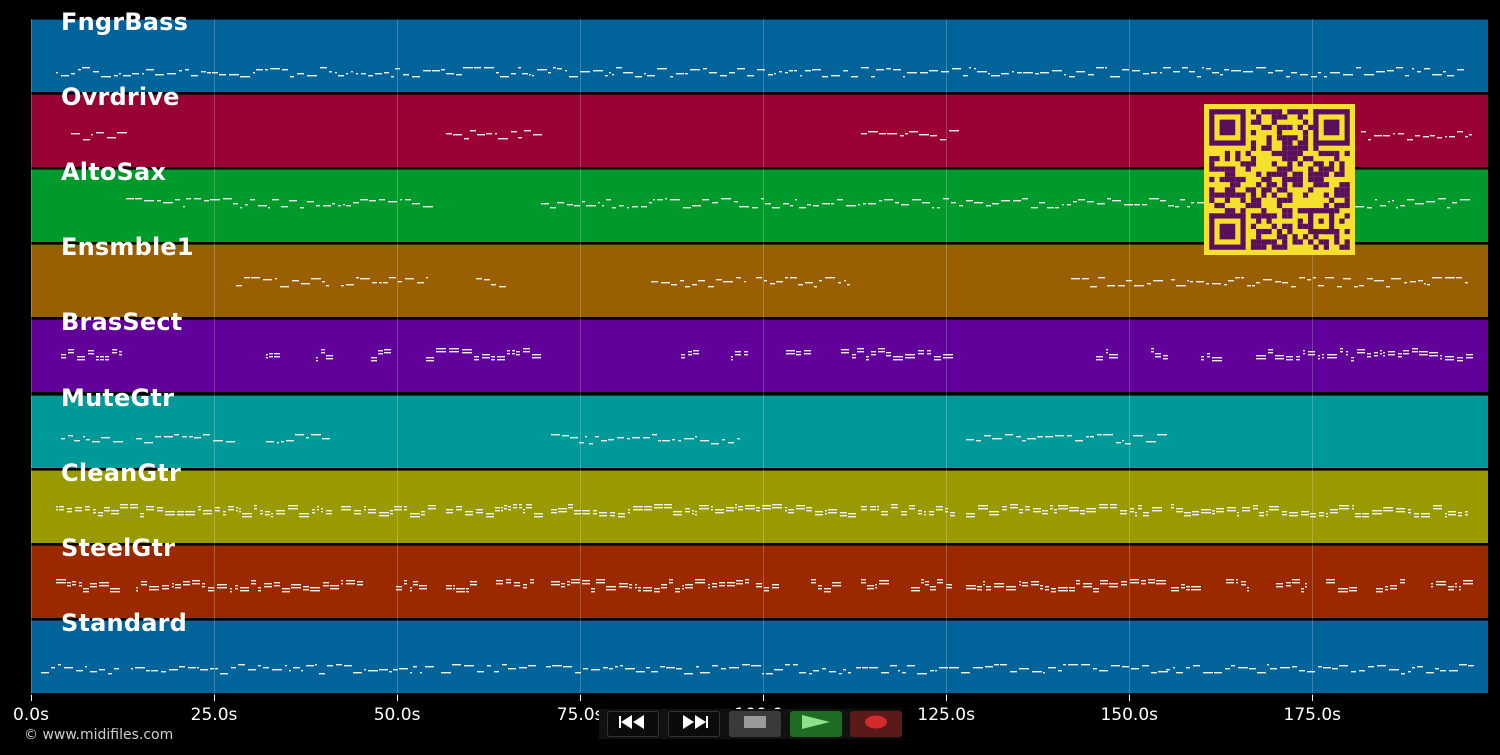 The height and width of the screenshot is (755, 1500). I want to click on track-name: CleanGtr, so click(121, 472).